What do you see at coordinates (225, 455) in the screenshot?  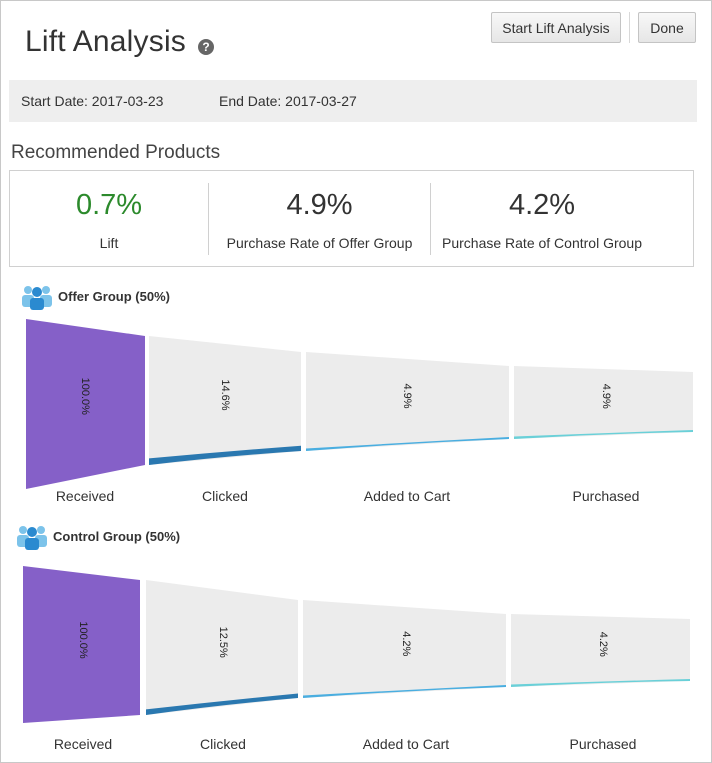 I see `offer-funnel-bar-clicked` at bounding box center [225, 455].